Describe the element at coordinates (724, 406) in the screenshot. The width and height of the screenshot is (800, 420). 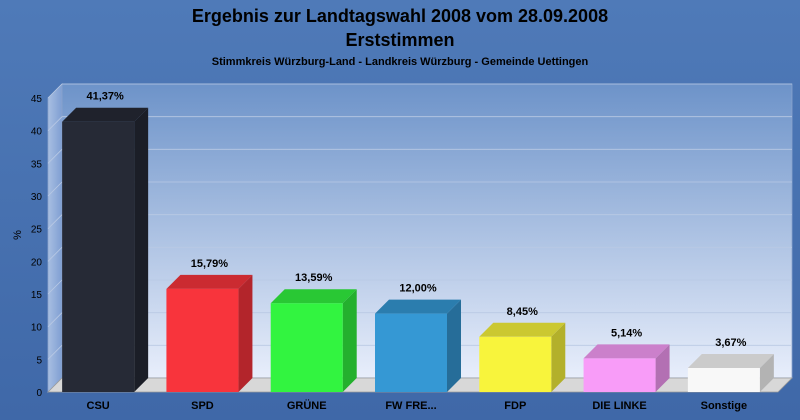
I see `x-tick-label: Sonstige` at that location.